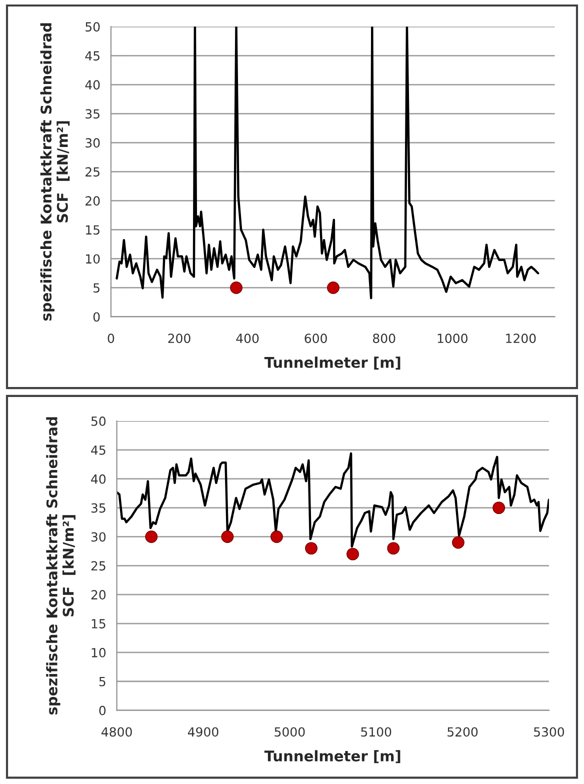  Describe the element at coordinates (247, 339) in the screenshot. I see `x-tick-label: 400` at that location.